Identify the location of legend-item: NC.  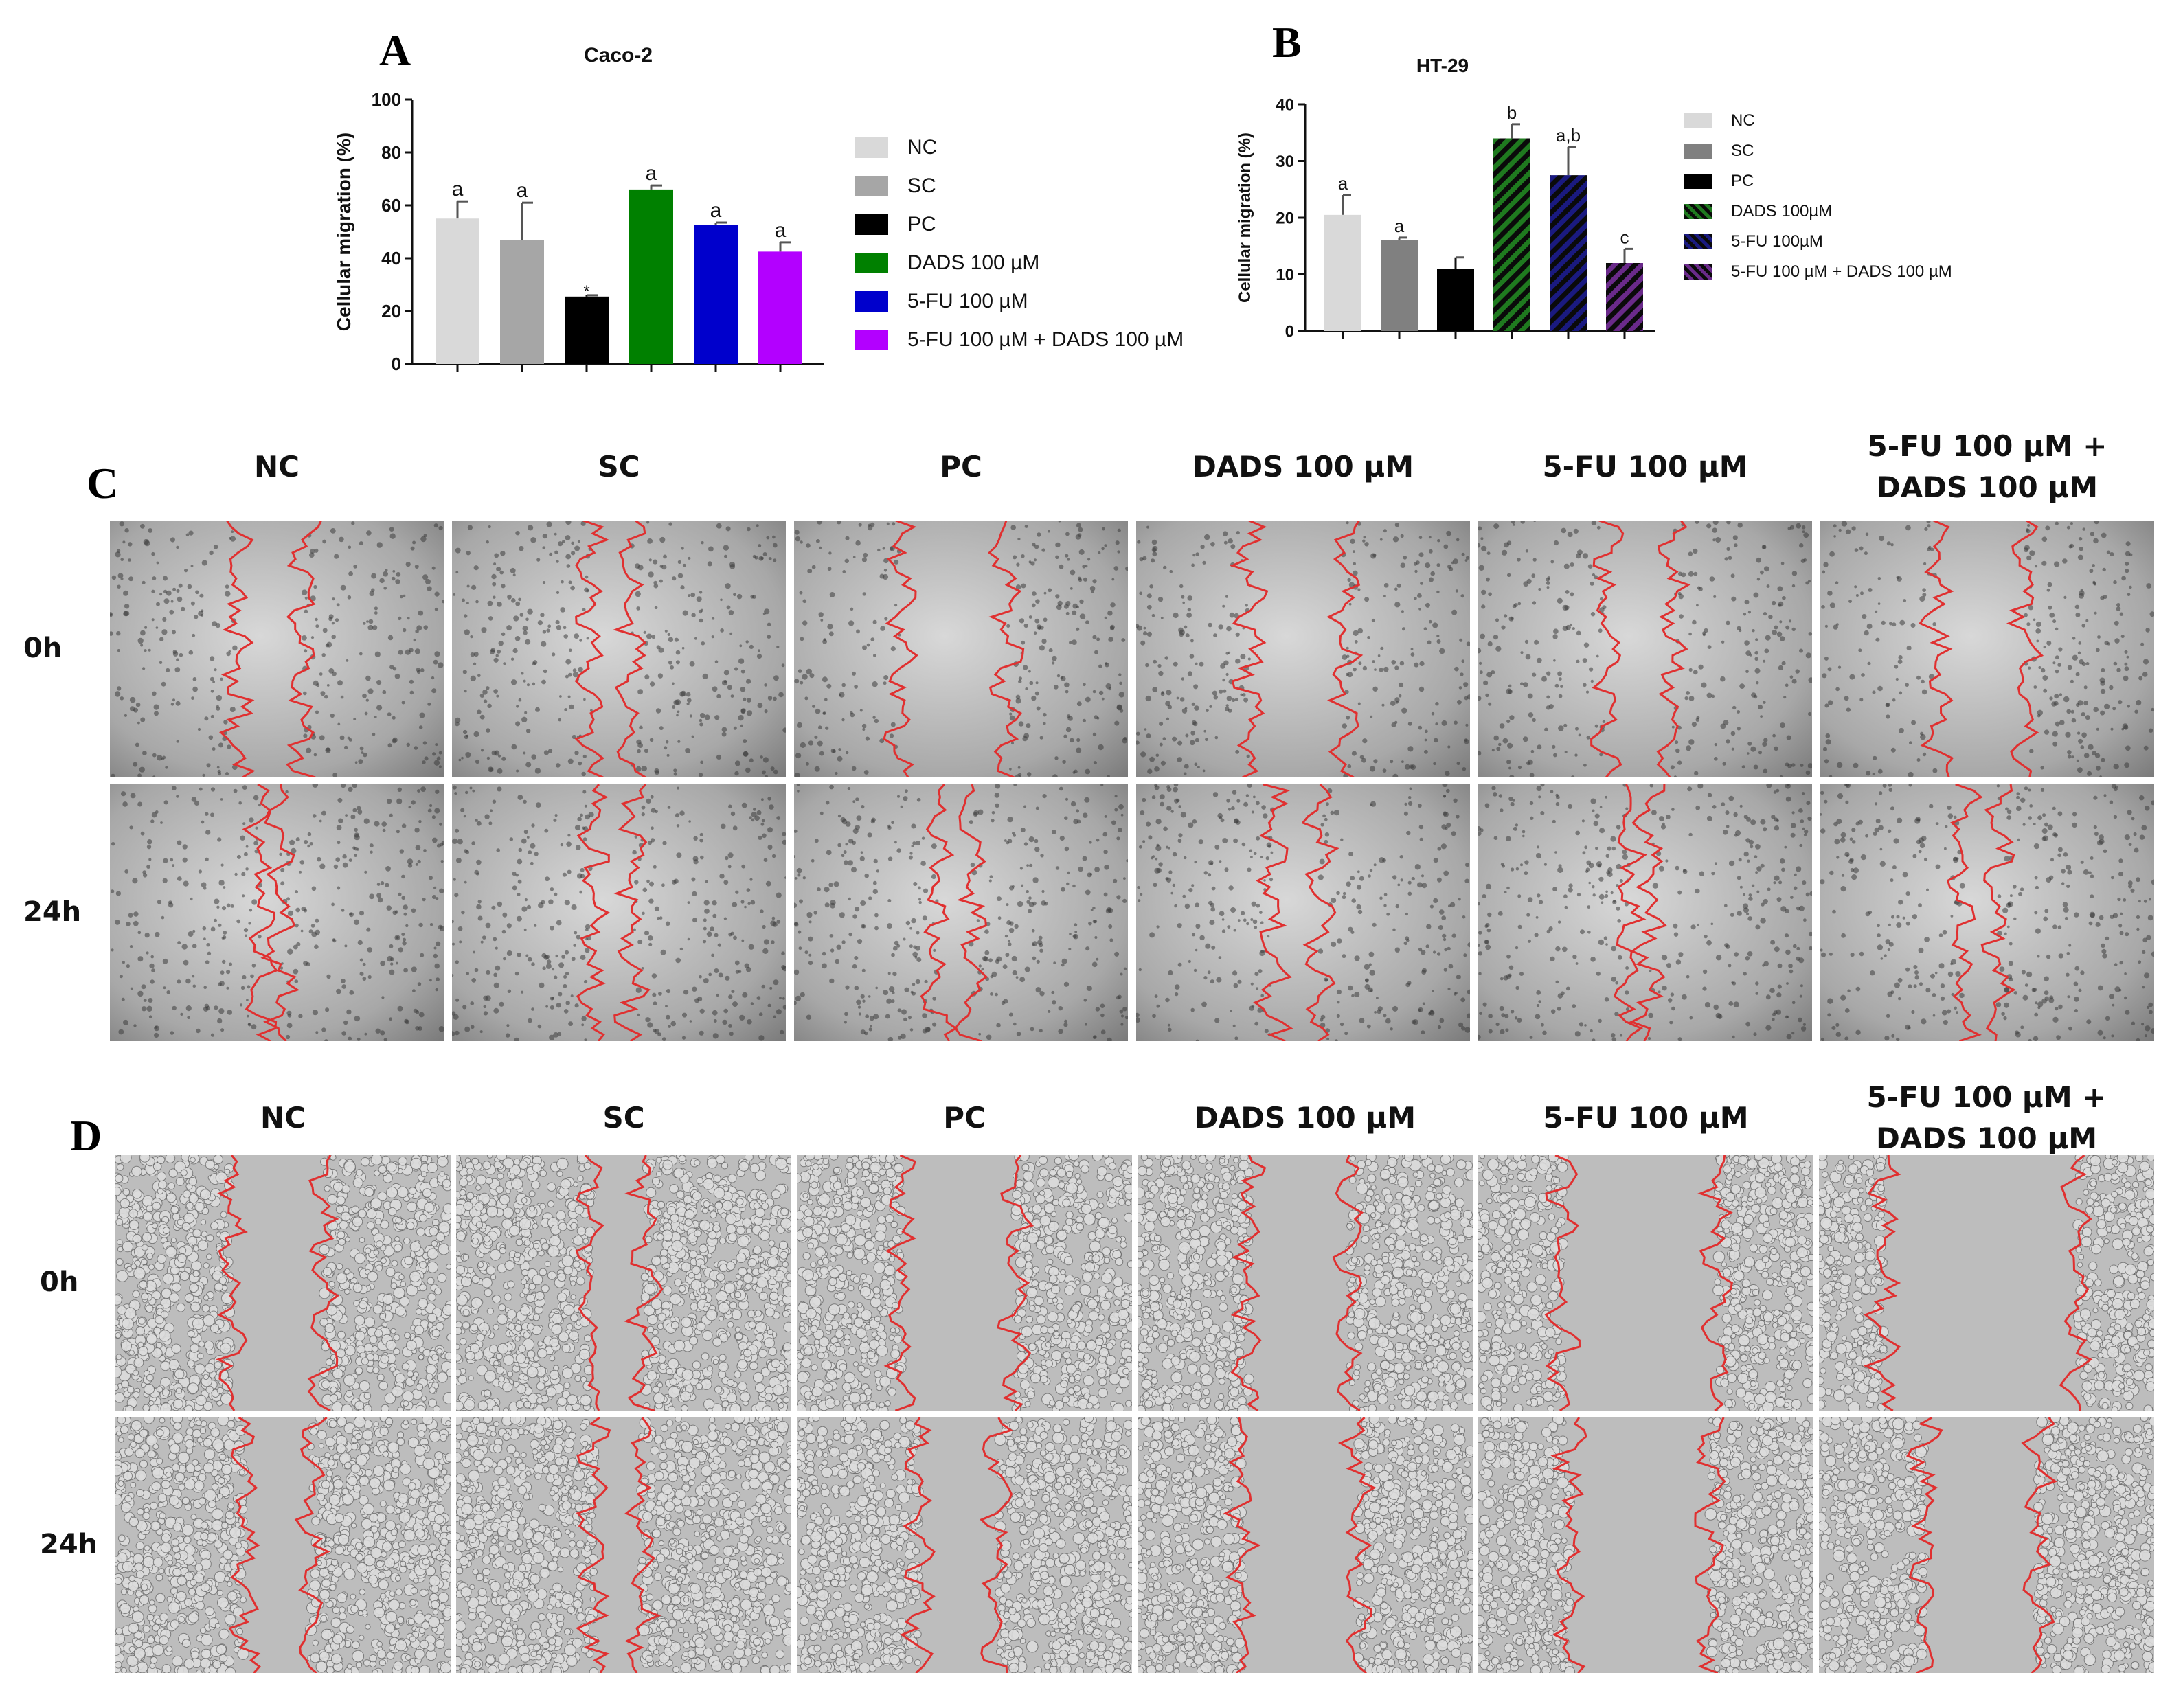
(1719, 121).